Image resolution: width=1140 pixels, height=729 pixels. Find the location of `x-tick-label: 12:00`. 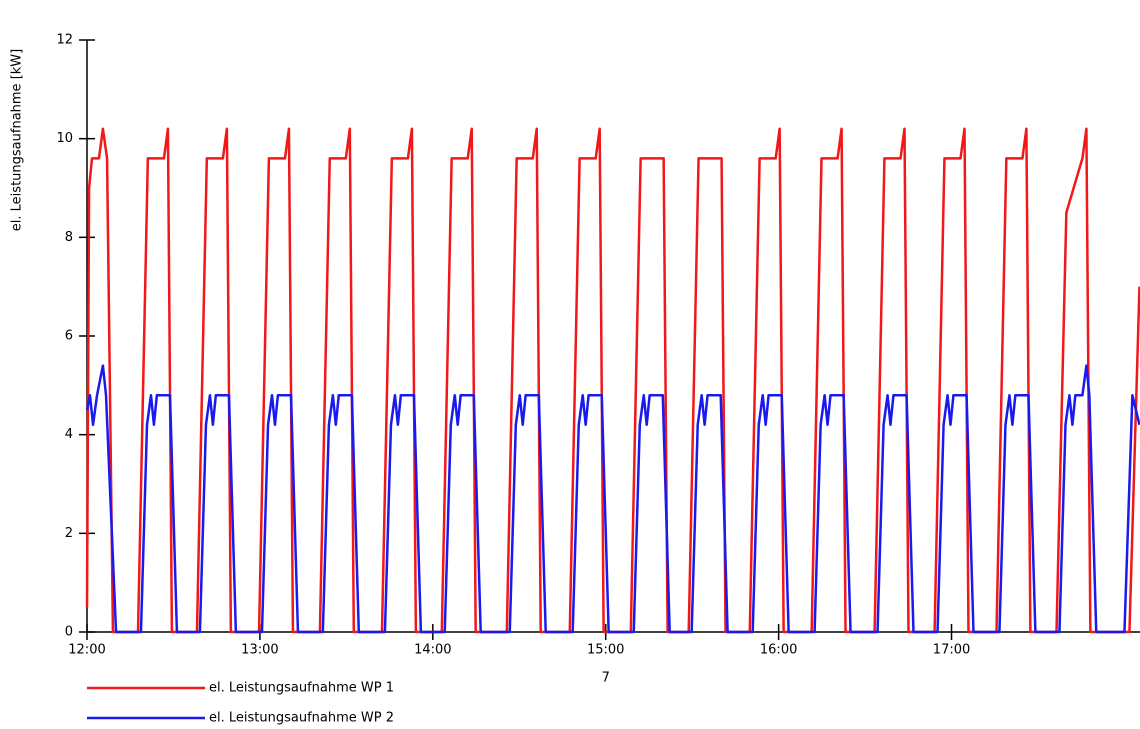

x-tick-label: 12:00 is located at coordinates (86, 650).